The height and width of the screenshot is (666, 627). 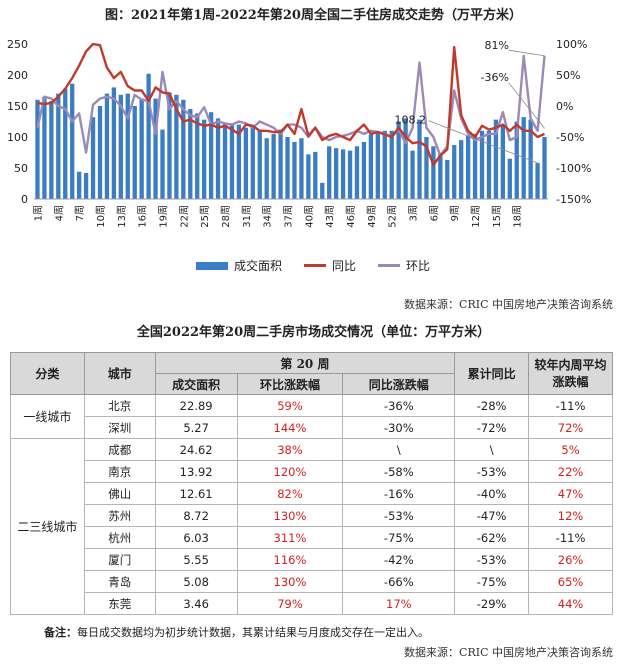 I want to click on x-tick-label: 40周, so click(x=309, y=216).